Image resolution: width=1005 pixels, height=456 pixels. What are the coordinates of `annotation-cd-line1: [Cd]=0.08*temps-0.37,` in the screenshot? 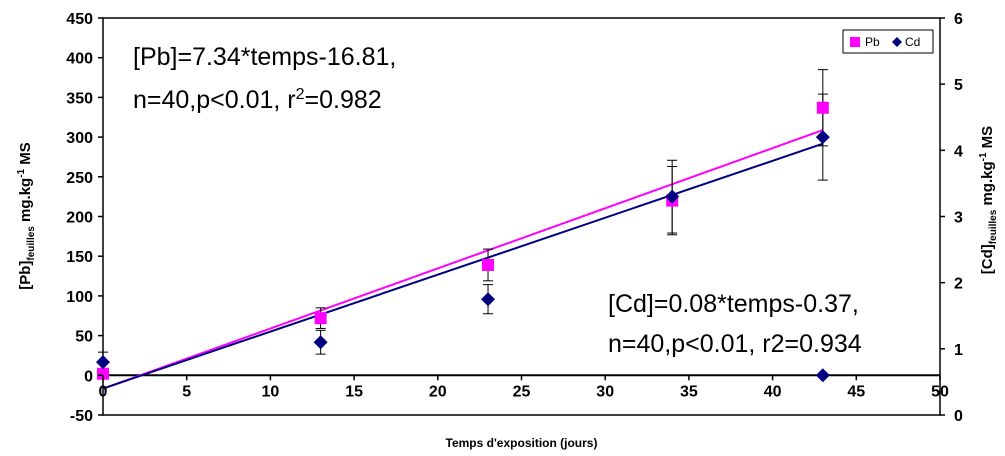 It's located at (733, 304).